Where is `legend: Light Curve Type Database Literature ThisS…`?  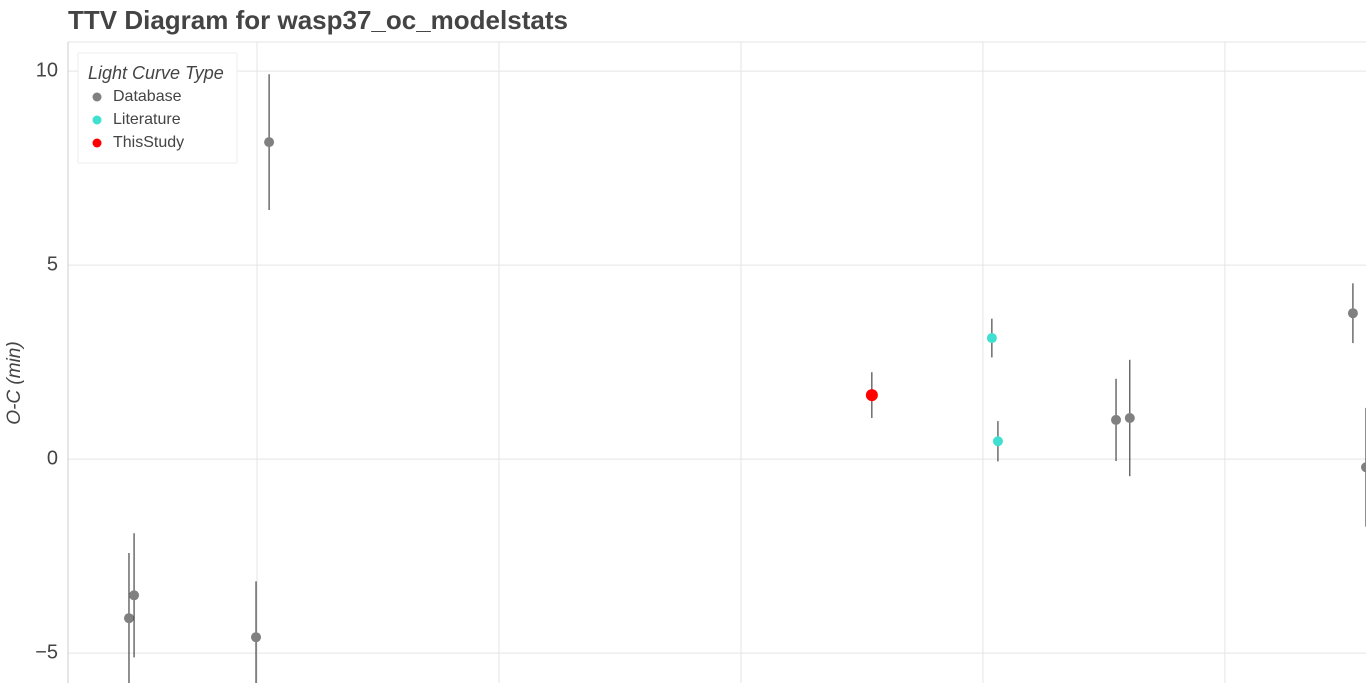 legend: Light Curve Type Database Literature ThisS… is located at coordinates (157, 108).